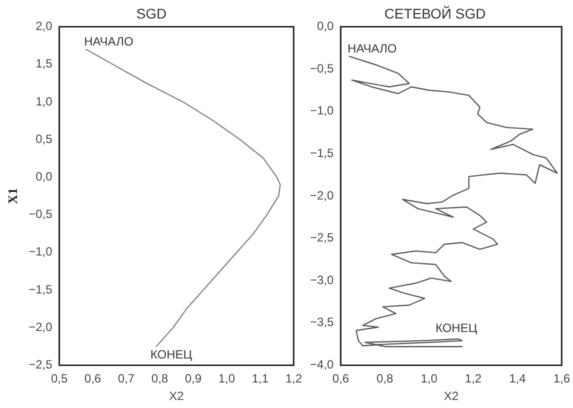 The image size is (573, 408). Describe the element at coordinates (59, 379) in the screenshot. I see `x-tick-label: 0,5` at that location.